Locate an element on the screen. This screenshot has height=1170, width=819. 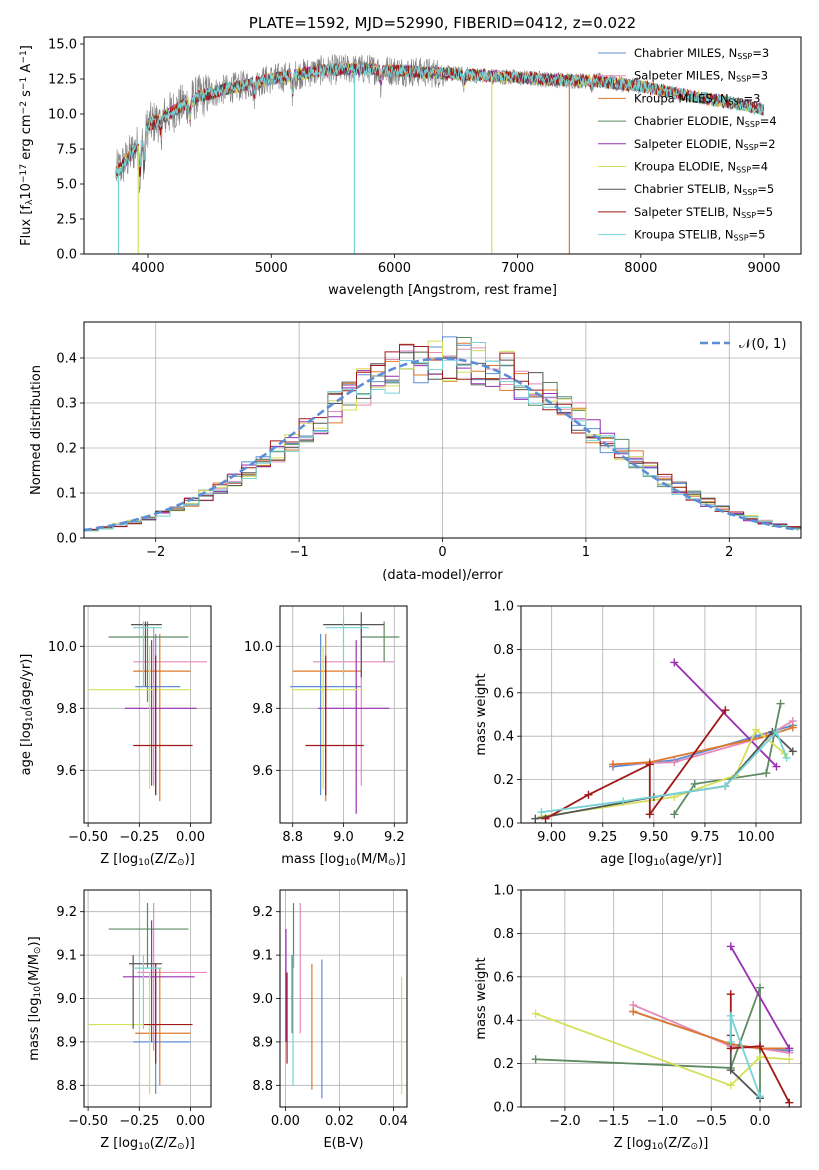
label-part: −17 is located at coordinates (24, 173).